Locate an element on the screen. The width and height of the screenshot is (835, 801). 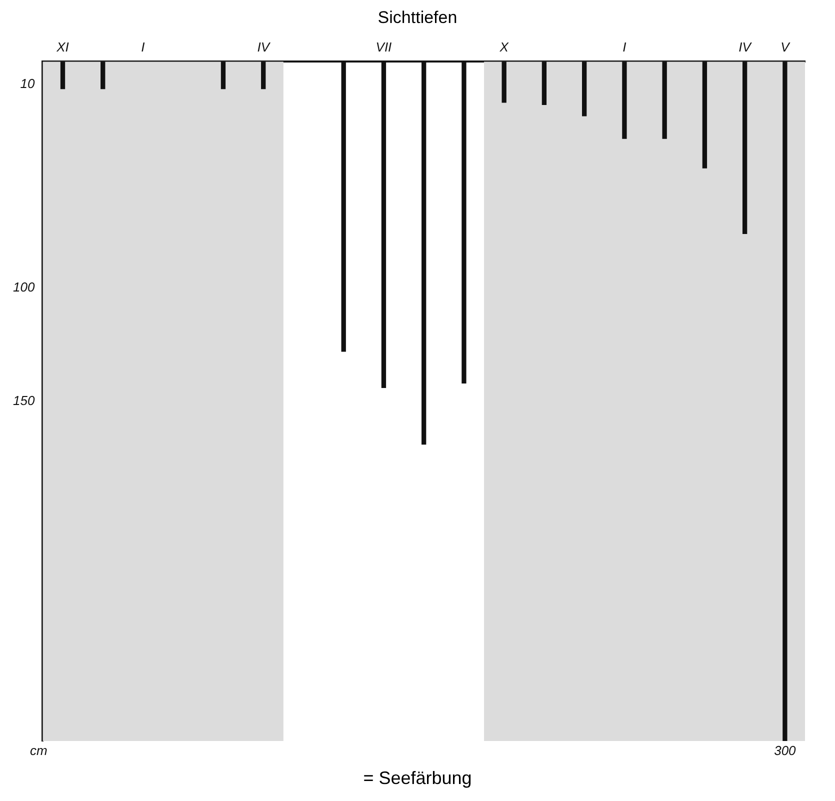
text: = Seefärbung is located at coordinates (417, 778).